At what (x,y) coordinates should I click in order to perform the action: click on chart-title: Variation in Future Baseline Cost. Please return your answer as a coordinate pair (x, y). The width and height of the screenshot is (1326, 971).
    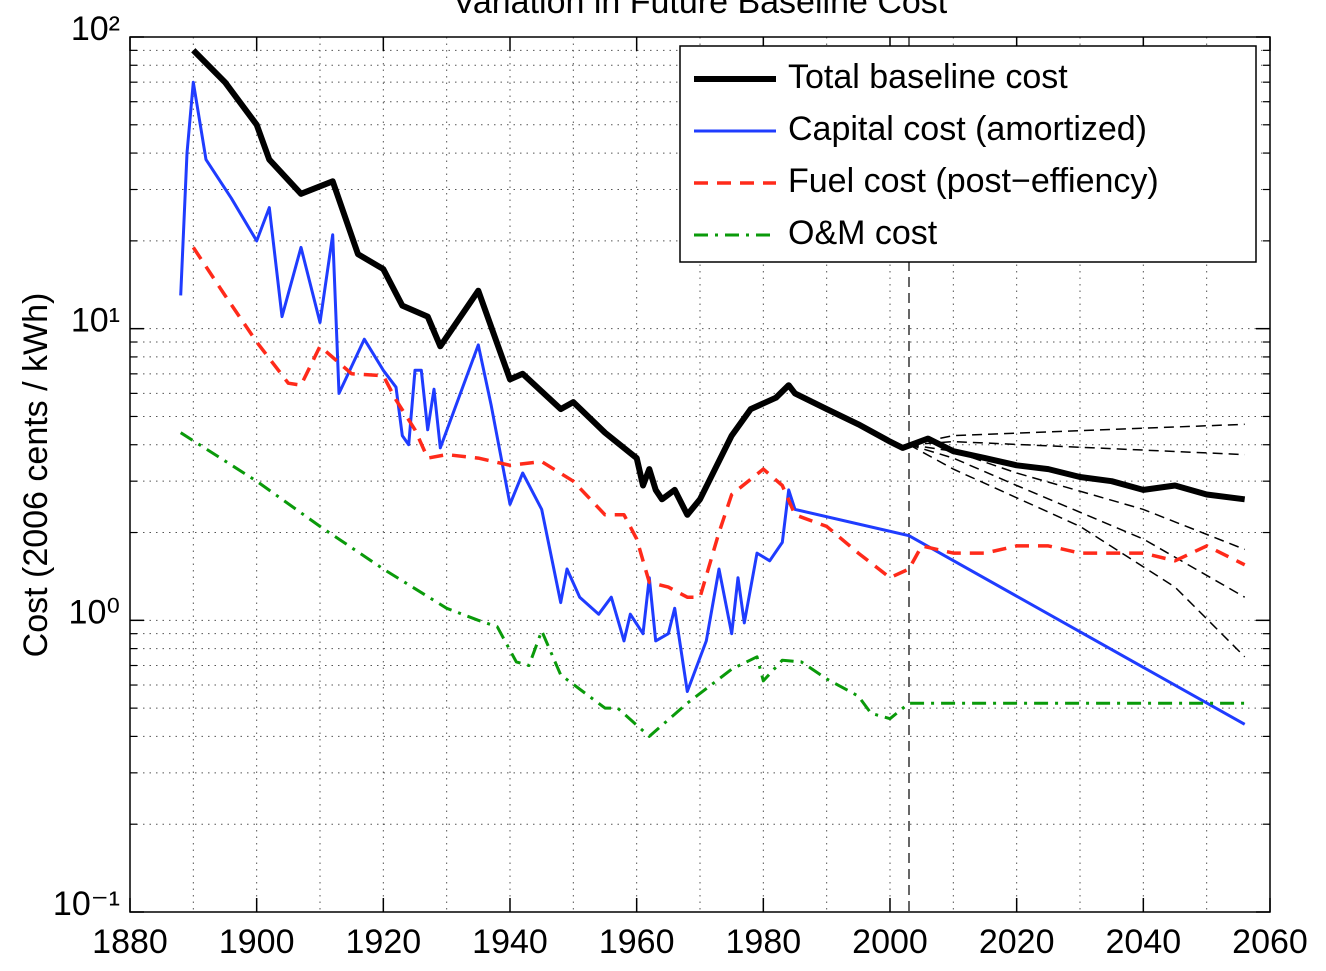
    Looking at the image, I should click on (700, 10).